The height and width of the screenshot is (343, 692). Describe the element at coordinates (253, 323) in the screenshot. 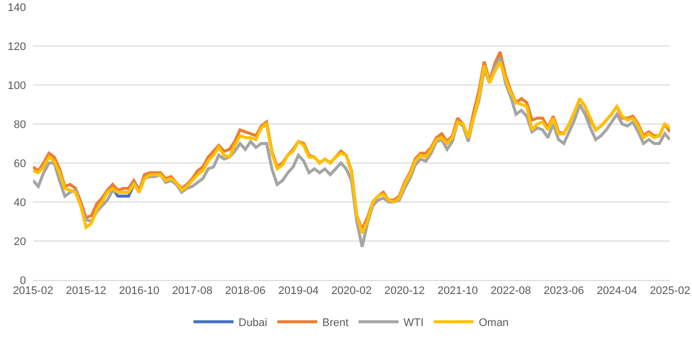

I see `legend-label: Dubai` at that location.